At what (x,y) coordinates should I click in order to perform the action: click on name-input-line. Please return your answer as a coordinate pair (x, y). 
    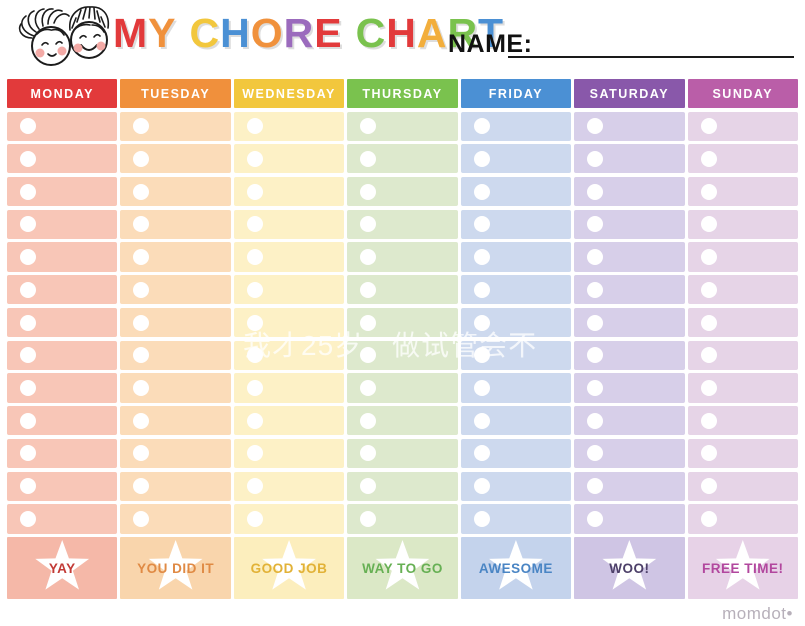
    Looking at the image, I should click on (651, 57).